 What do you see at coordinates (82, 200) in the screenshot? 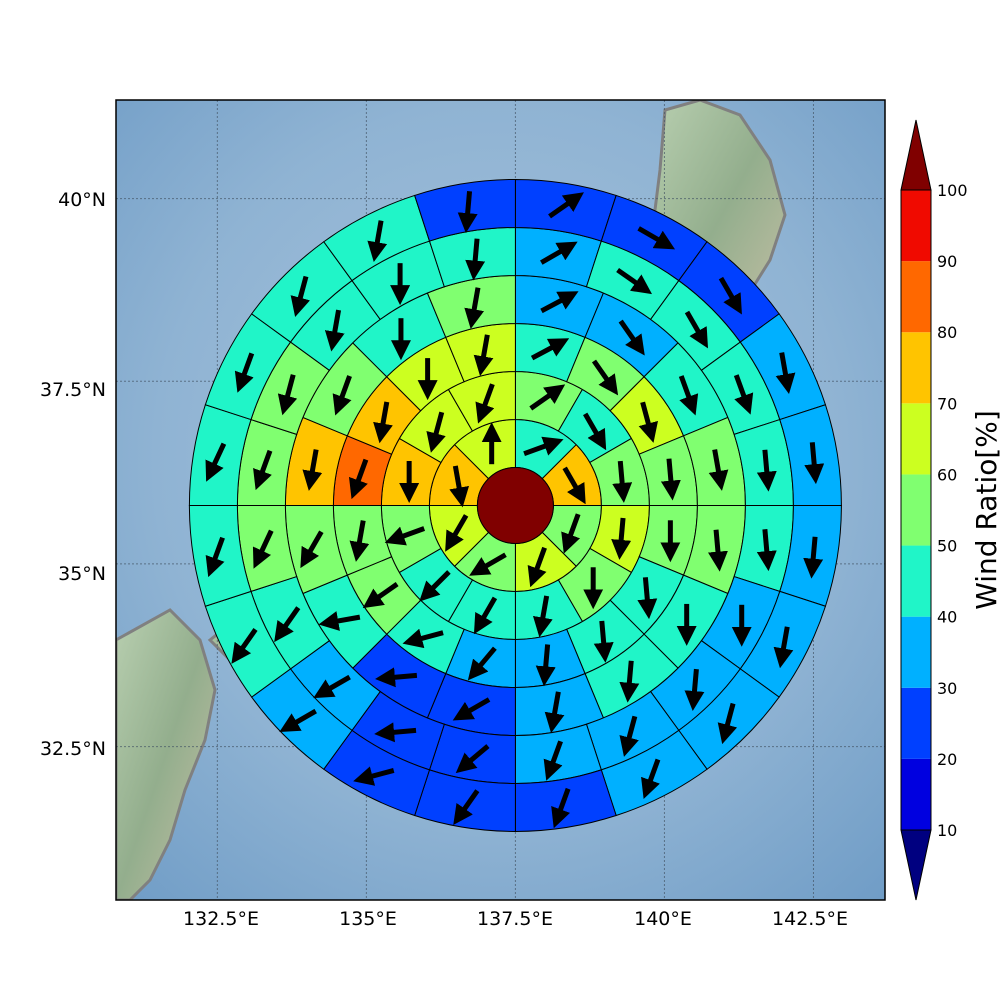
I see `y-tick-label-3: 40°N` at bounding box center [82, 200].